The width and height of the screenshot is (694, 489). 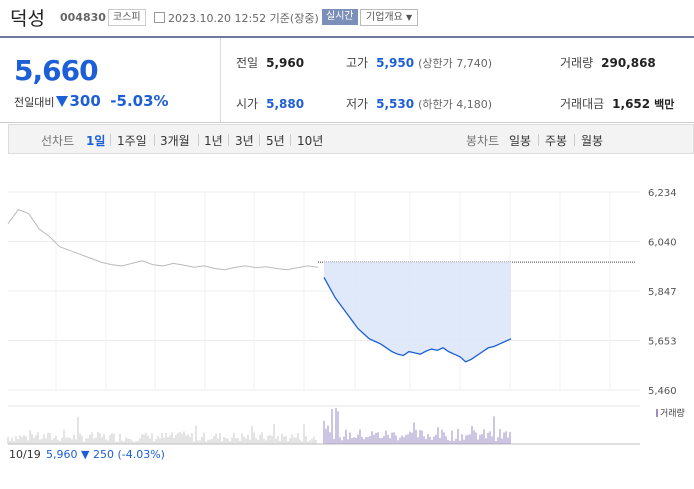 I want to click on tab-daily: 일봉, so click(x=520, y=141).